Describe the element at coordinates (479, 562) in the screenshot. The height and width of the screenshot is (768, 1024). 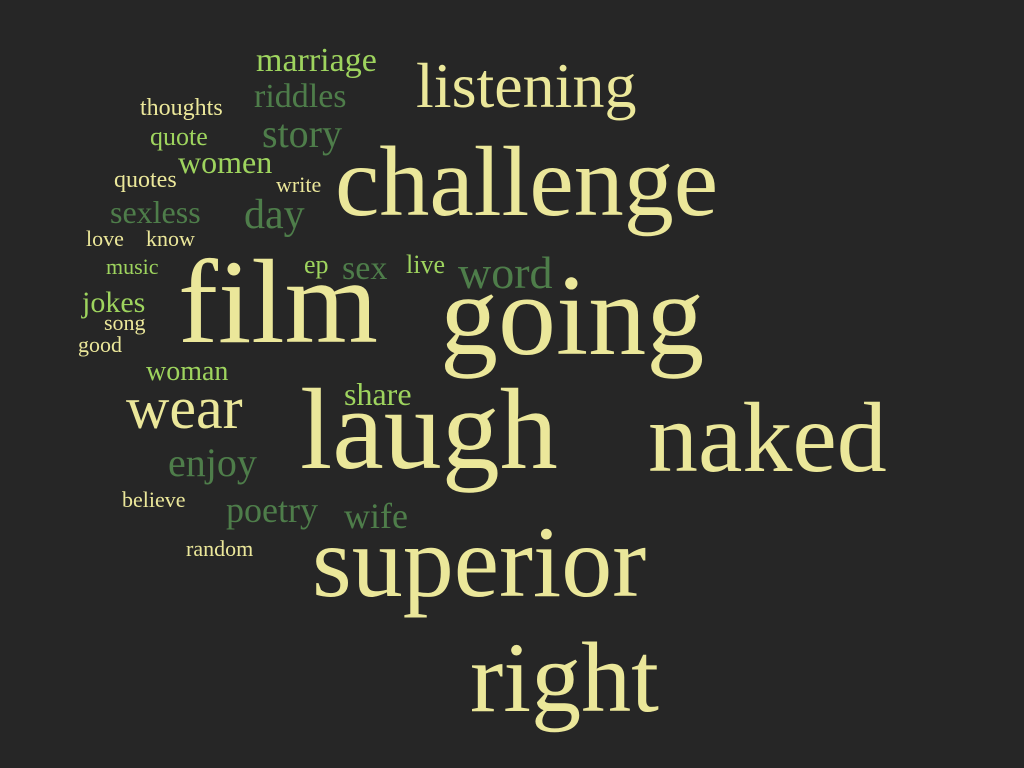
I see `word-superior: superior` at that location.